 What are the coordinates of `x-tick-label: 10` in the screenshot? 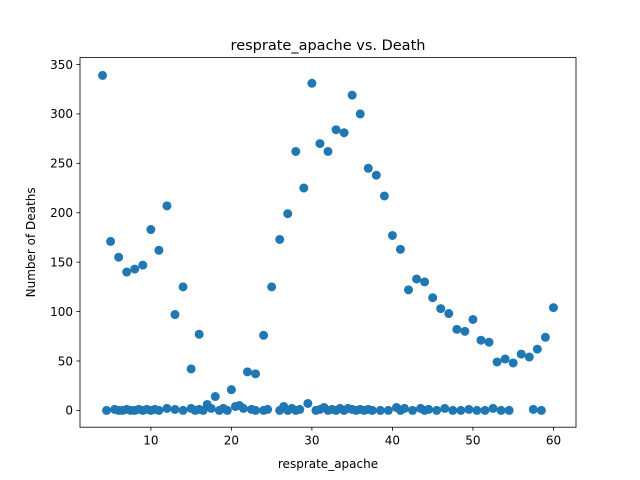 It's located at (150, 441).